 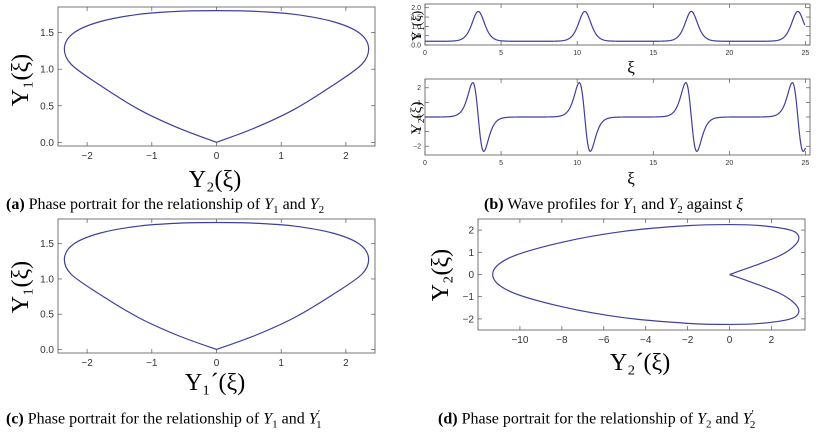 I want to click on ytick-label-d: −1, so click(x=469, y=297).